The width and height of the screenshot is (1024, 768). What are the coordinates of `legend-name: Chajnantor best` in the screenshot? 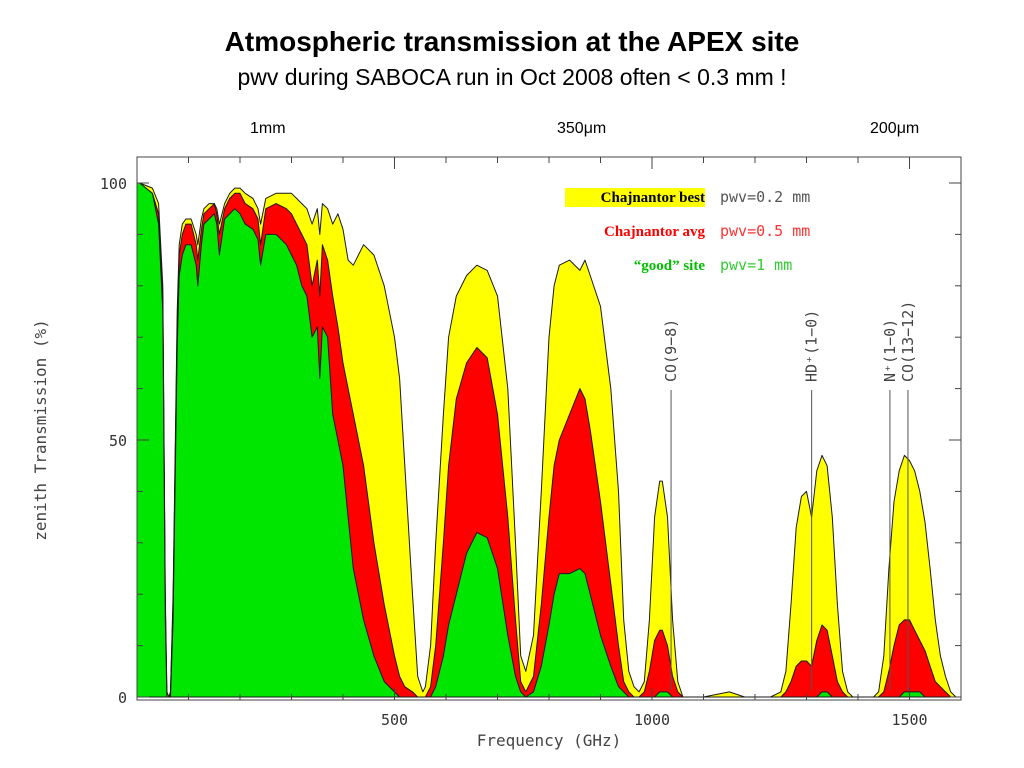 It's located at (653, 198).